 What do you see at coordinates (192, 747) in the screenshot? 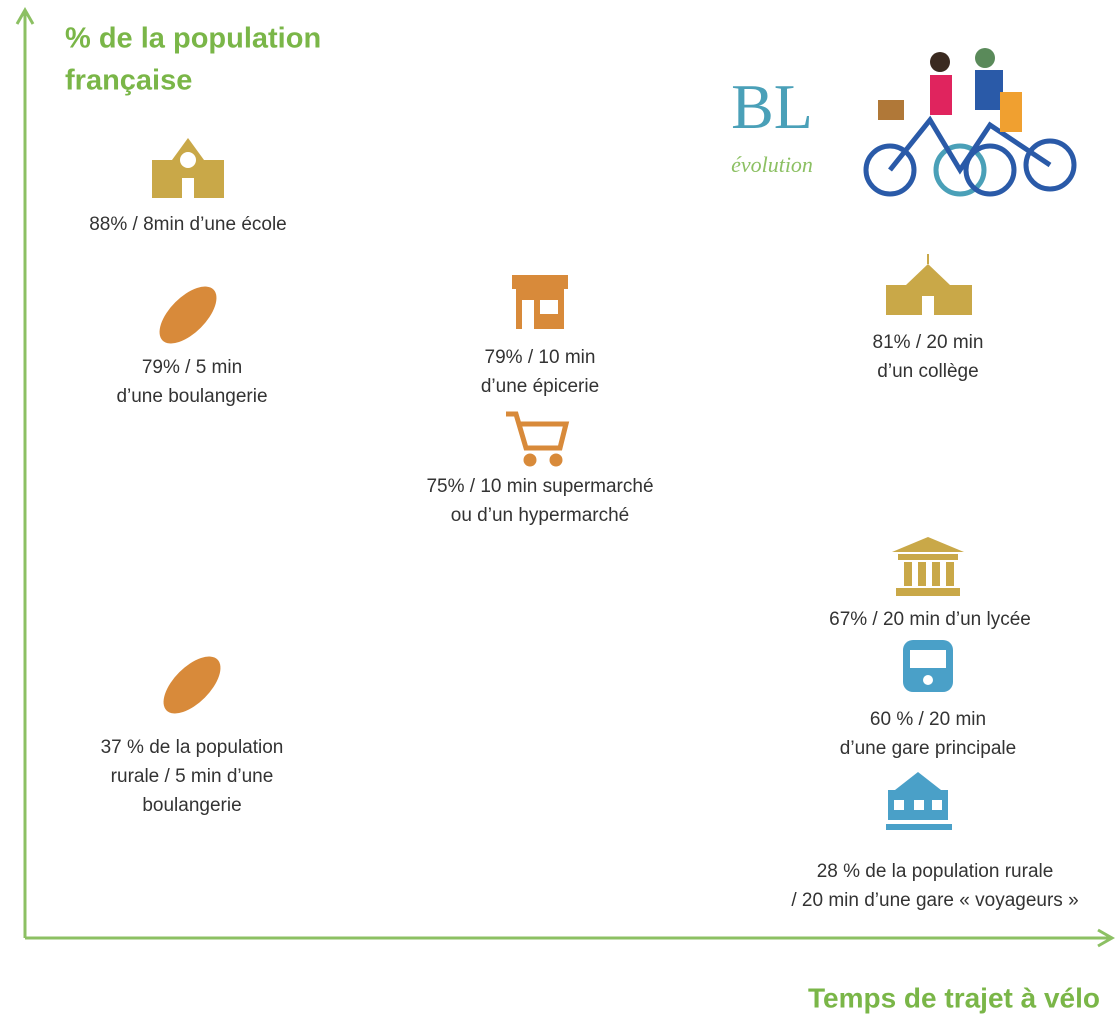
I see `item-label: 37 % de la population` at bounding box center [192, 747].